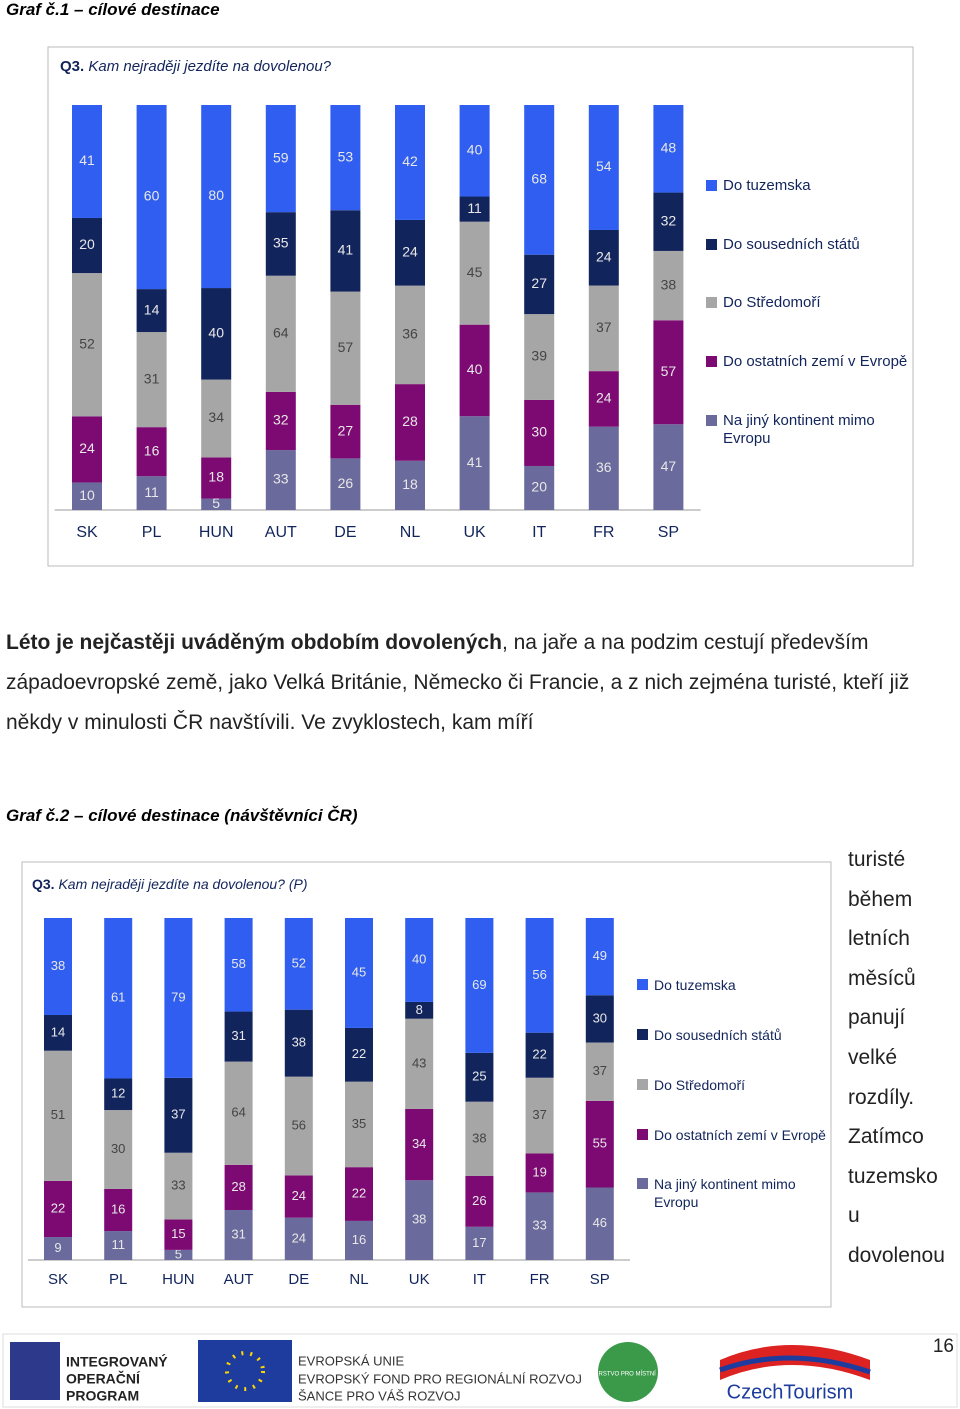 This screenshot has height=1409, width=960. I want to click on data-label: 38, so click(299, 1042).